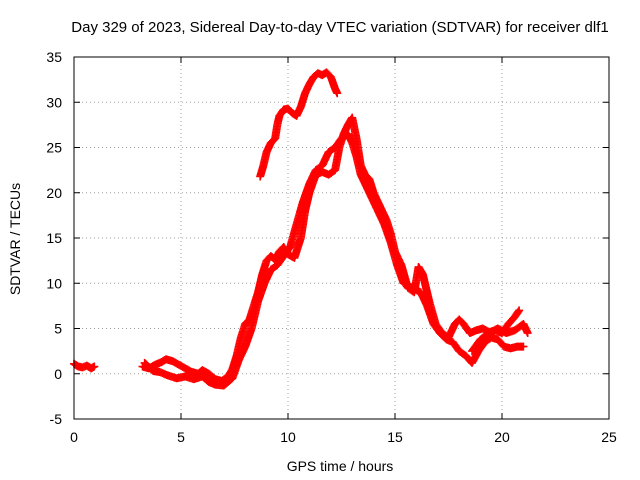 Image resolution: width=640 pixels, height=480 pixels. What do you see at coordinates (56, 419) in the screenshot?
I see `y-tick-label: -5` at bounding box center [56, 419].